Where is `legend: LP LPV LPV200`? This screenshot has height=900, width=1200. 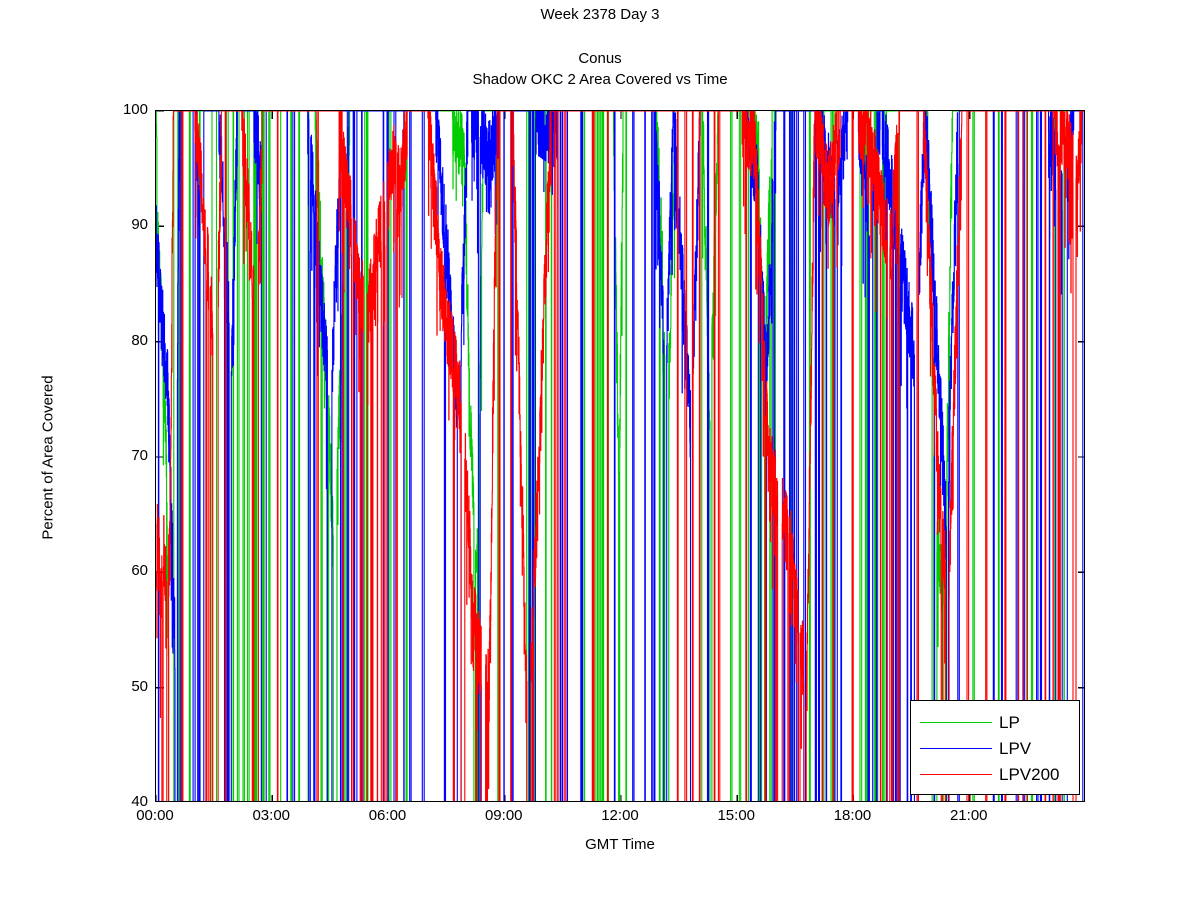 legend: LP LPV LPV200 is located at coordinates (995, 747).